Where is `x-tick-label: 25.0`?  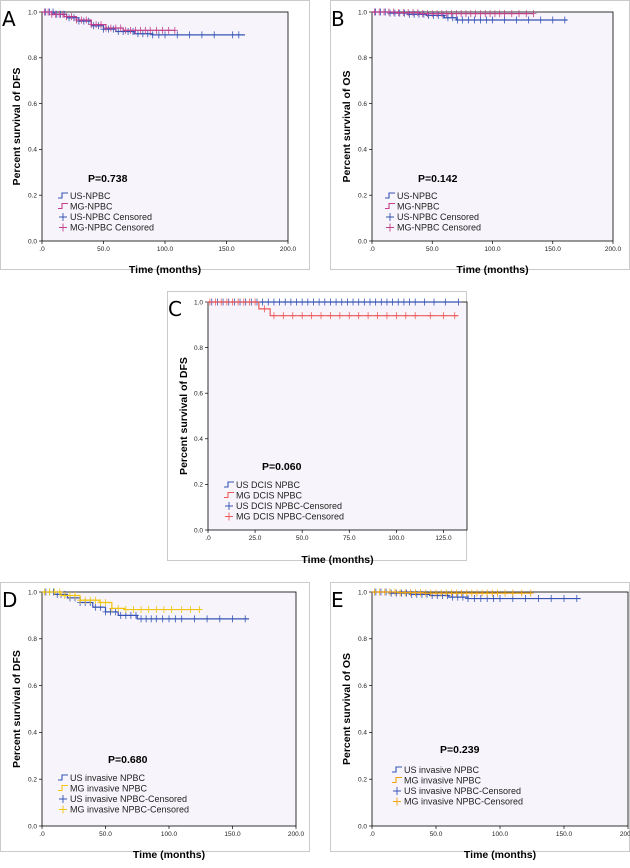 x-tick-label: 25.0 is located at coordinates (255, 538).